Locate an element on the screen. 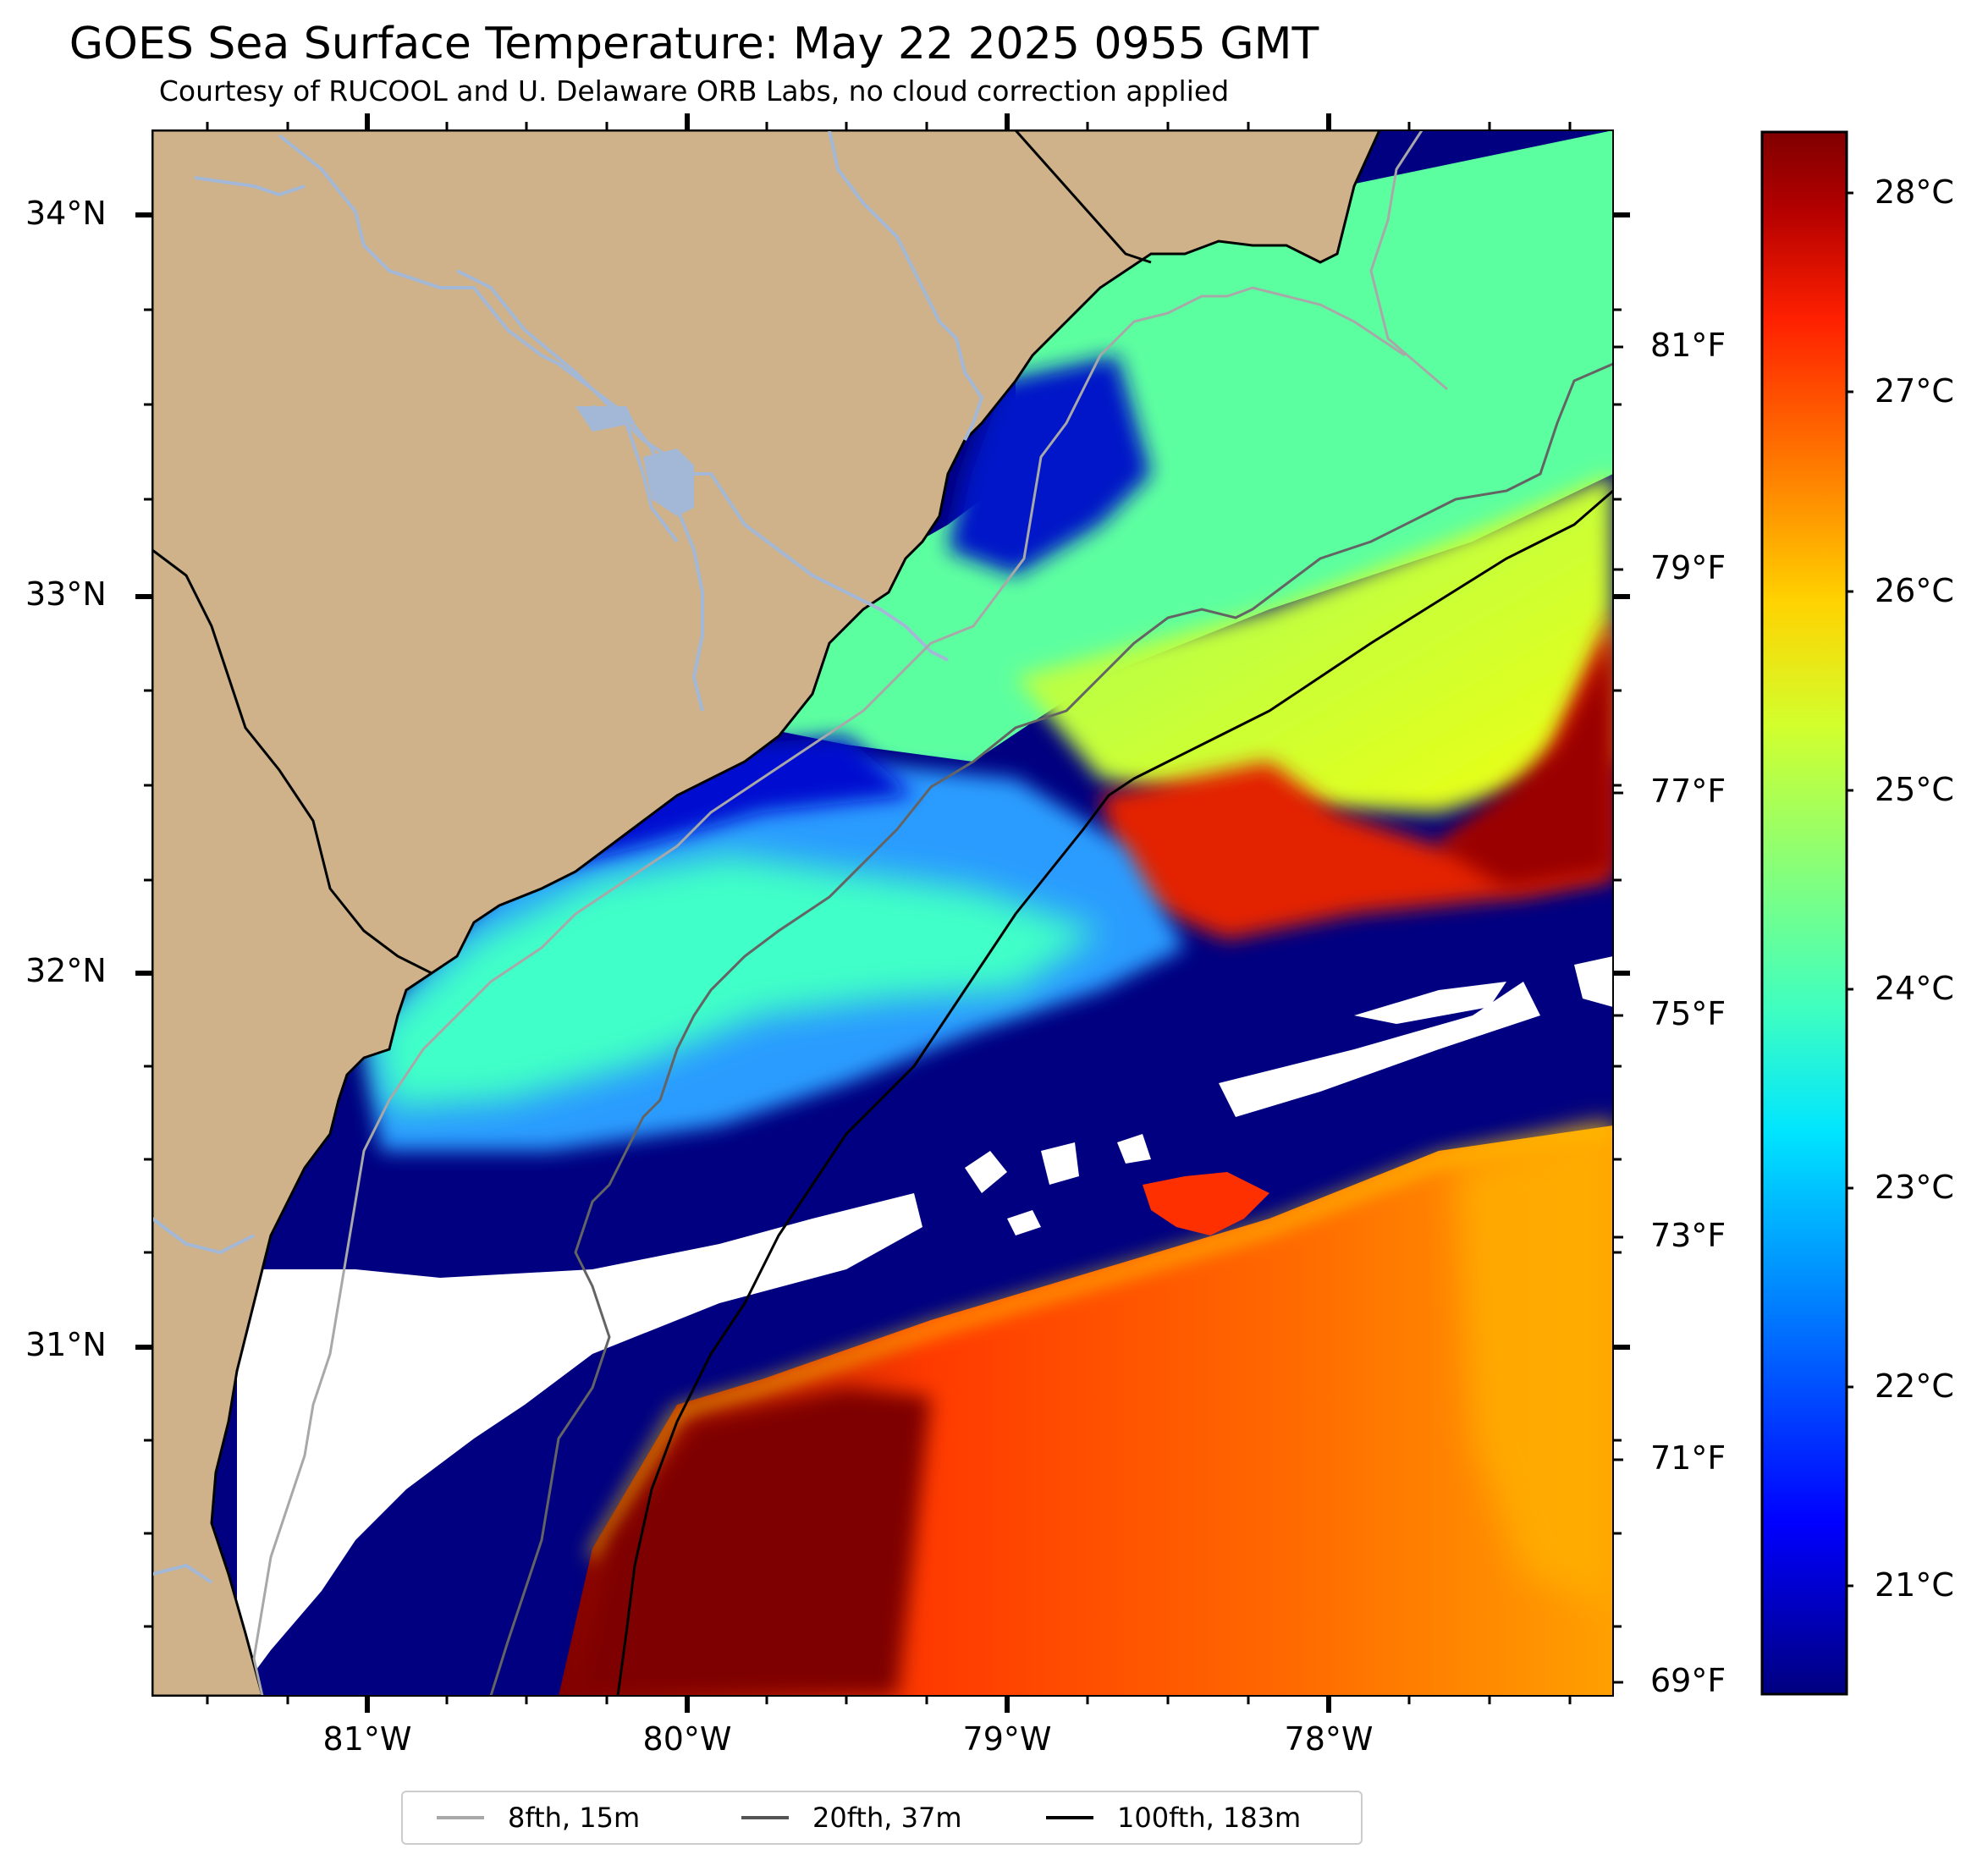 The height and width of the screenshot is (1871, 1988). colorbar-gradient is located at coordinates (1804, 913).